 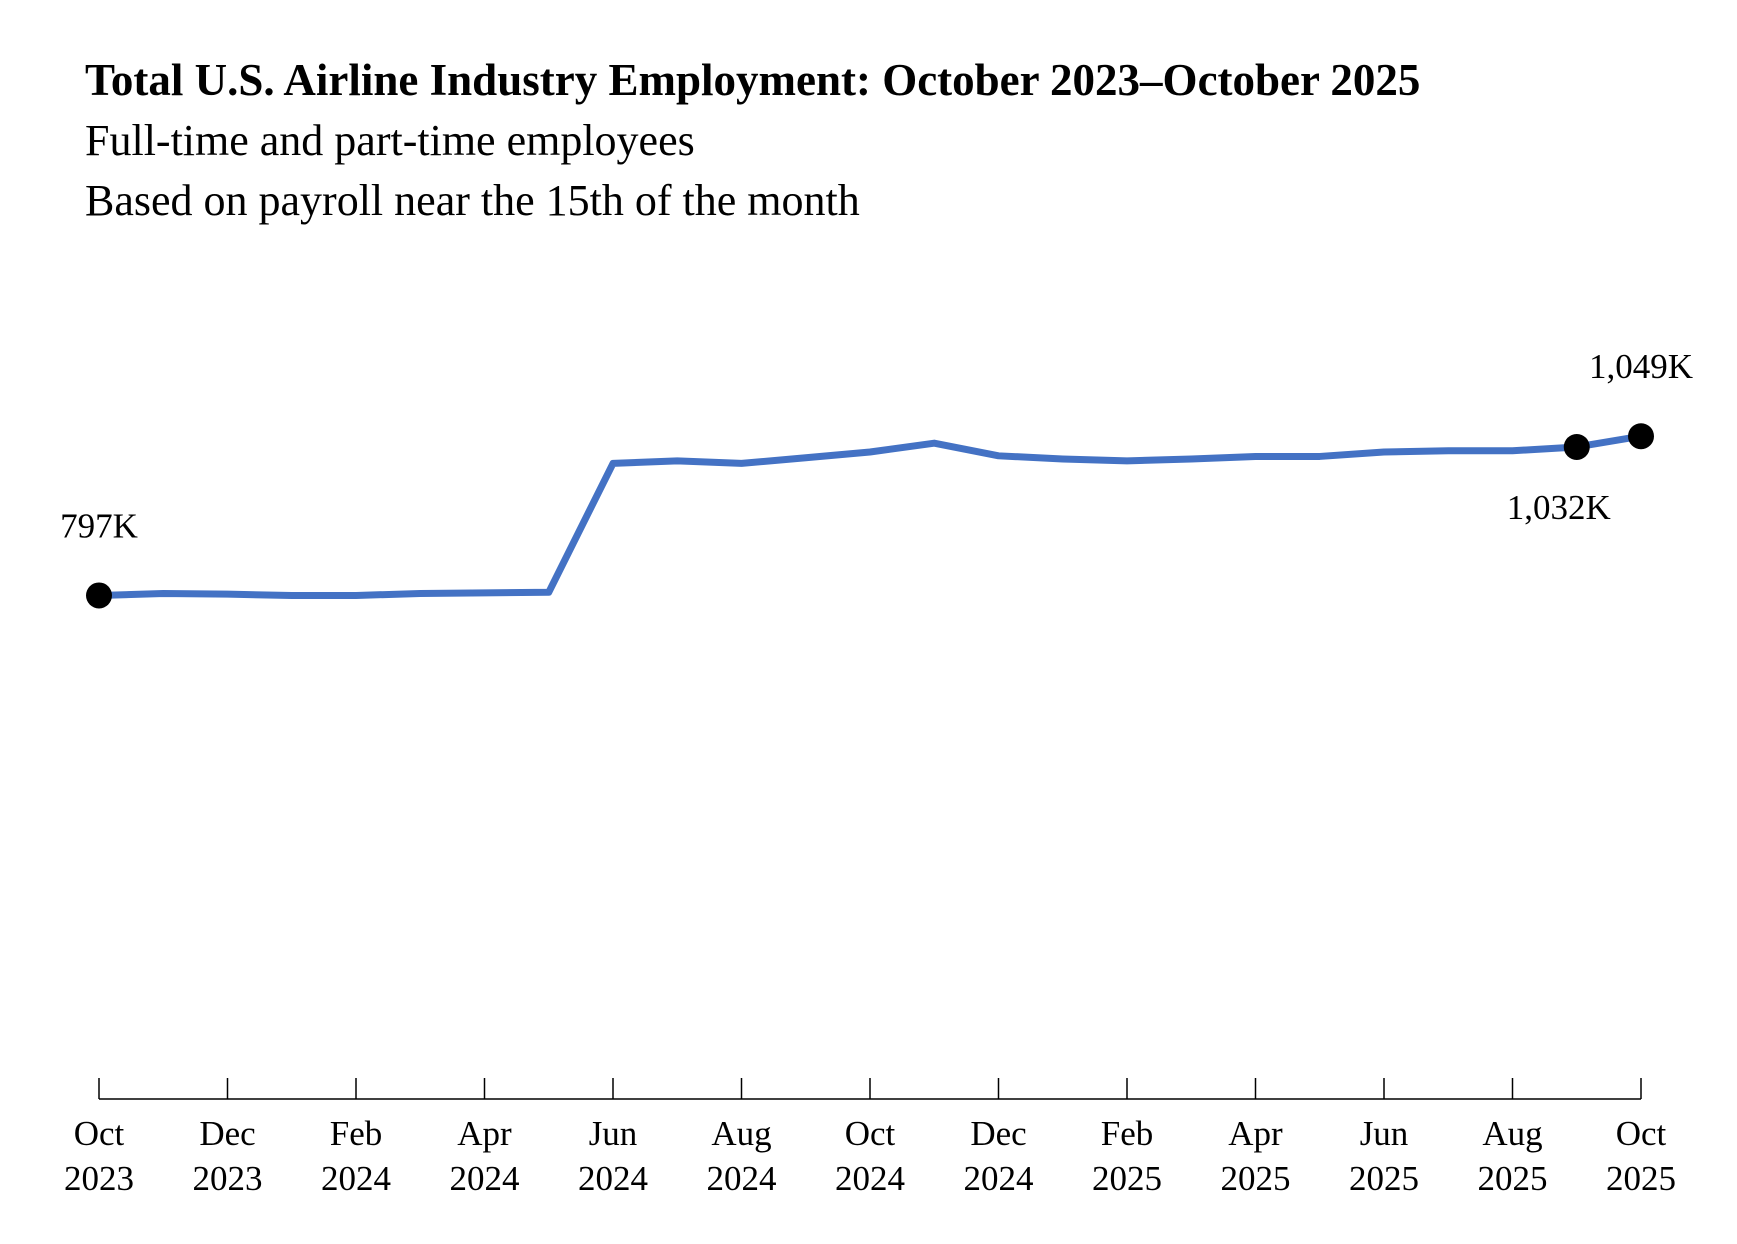 What do you see at coordinates (870, 515) in the screenshot?
I see `series-line` at bounding box center [870, 515].